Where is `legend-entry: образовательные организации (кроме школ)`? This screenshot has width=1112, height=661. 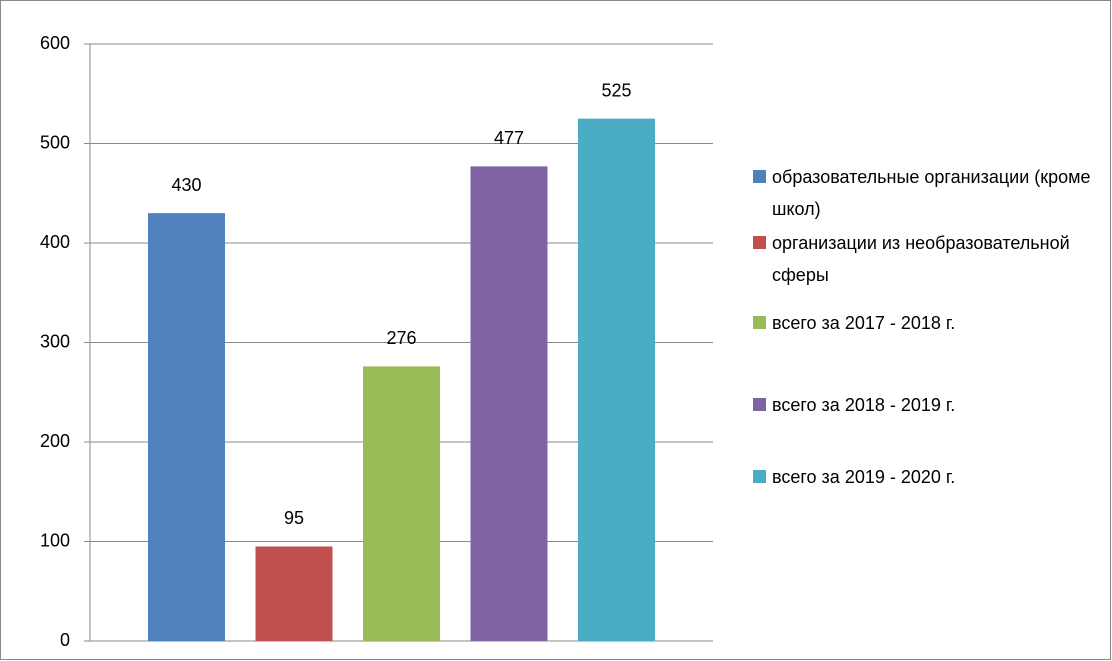
legend-entry: образовательные организации (кроме школ) is located at coordinates (923, 193).